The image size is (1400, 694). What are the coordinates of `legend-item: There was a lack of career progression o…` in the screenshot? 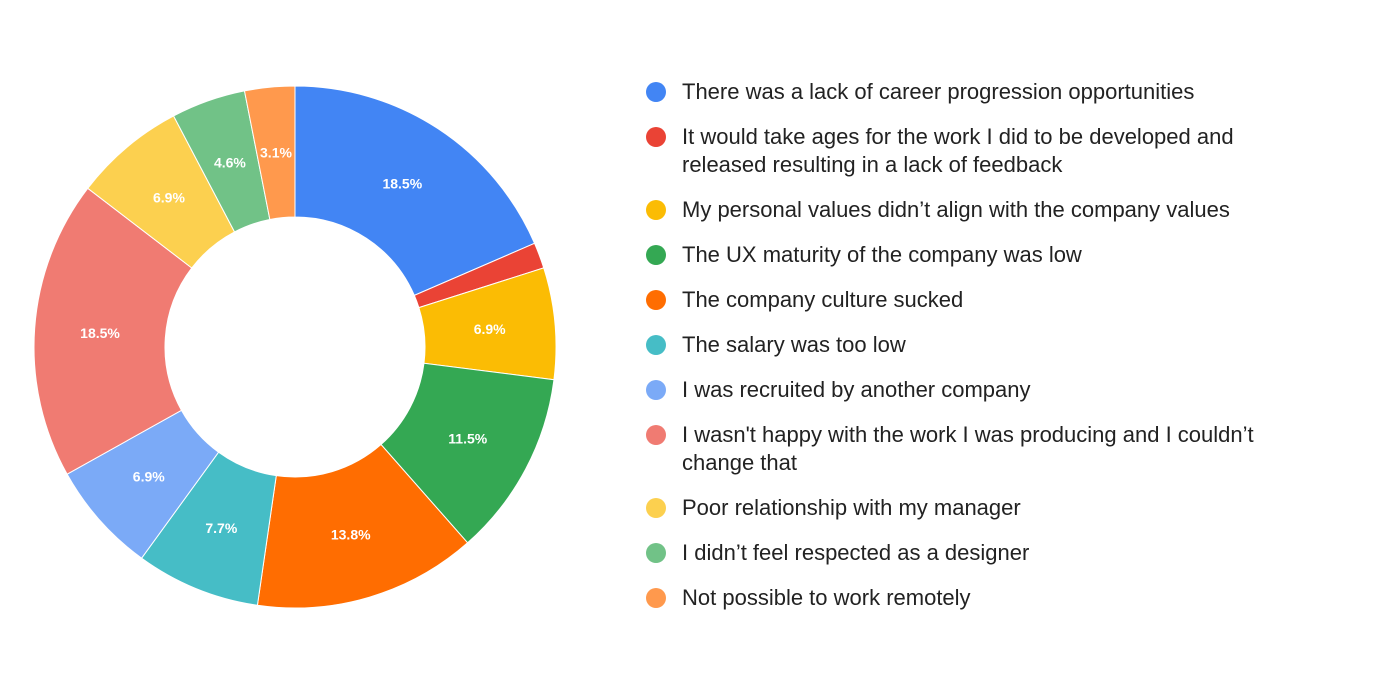 It's located at (1016, 92).